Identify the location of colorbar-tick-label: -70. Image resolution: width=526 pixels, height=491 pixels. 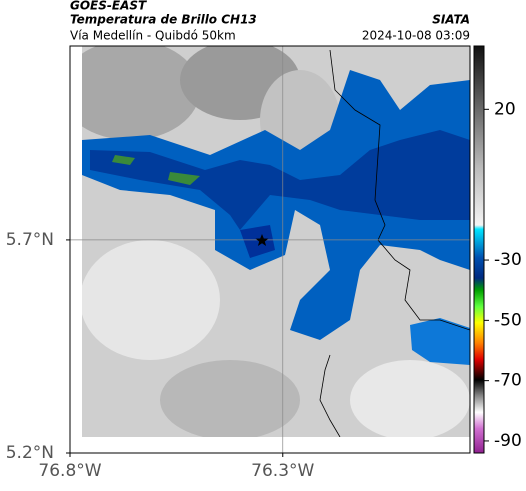
(508, 381).